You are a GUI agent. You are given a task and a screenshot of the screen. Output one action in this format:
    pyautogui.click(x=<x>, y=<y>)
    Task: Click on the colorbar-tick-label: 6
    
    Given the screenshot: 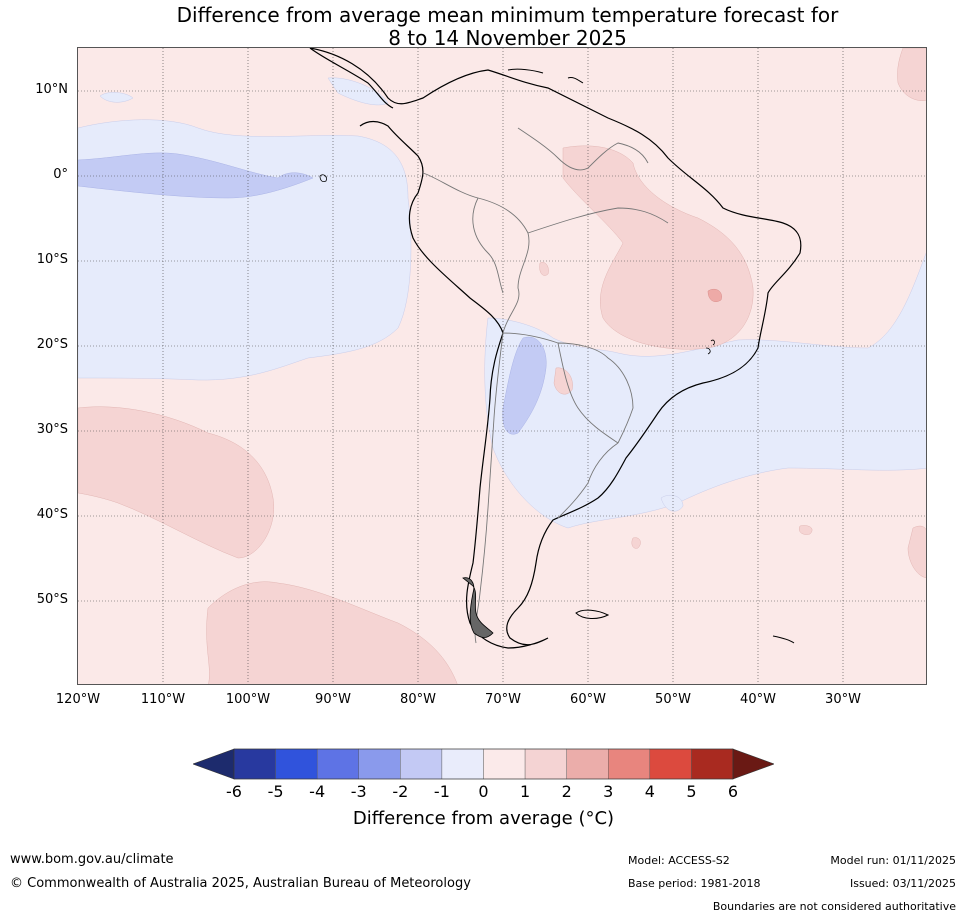 What is the action you would take?
    pyautogui.click(x=733, y=791)
    